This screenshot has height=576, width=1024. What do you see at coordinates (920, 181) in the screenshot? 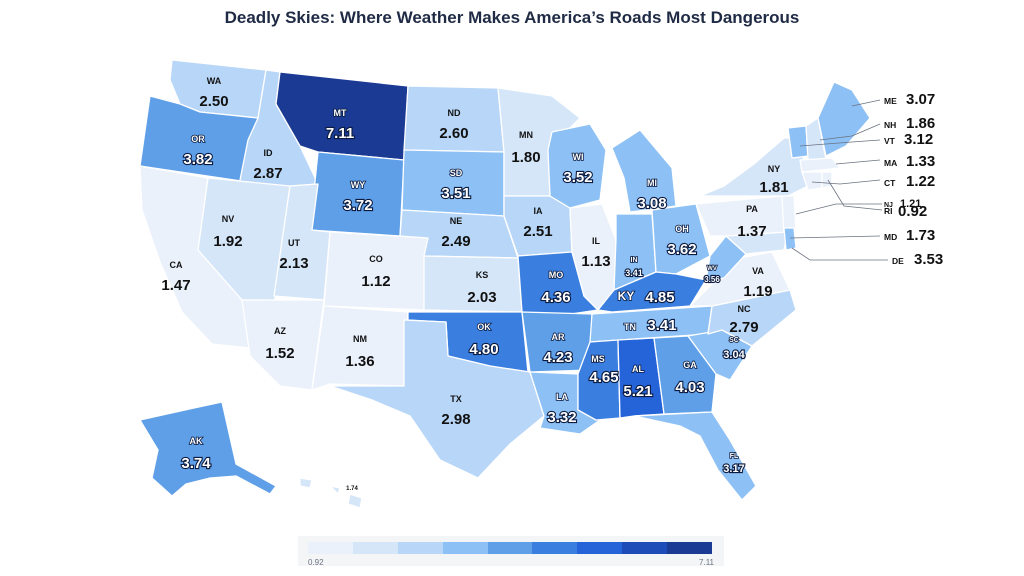
I see `callout-ct-value: 1.22` at bounding box center [920, 181].